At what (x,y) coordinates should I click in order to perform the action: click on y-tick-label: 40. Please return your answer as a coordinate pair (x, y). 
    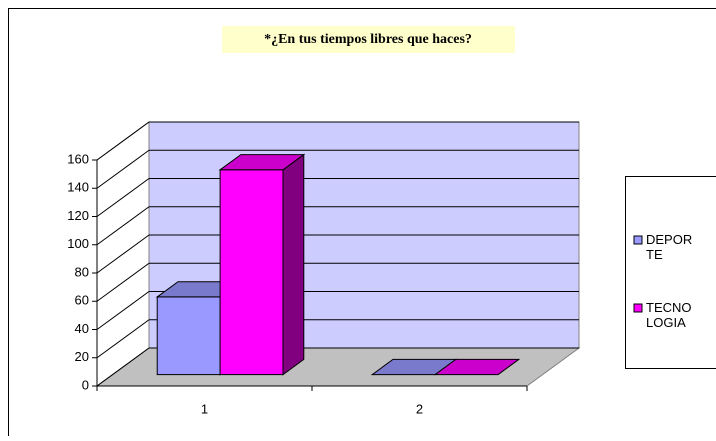
    Looking at the image, I should click on (82, 328).